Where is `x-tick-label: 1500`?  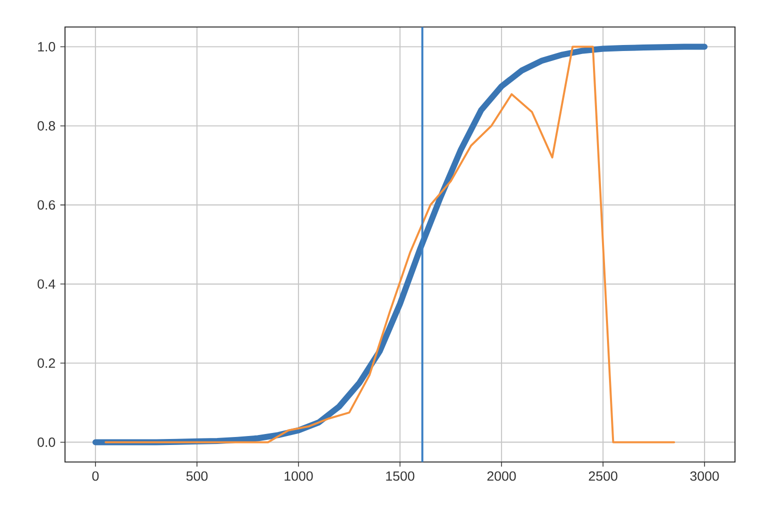
x-tick-label: 1500 is located at coordinates (400, 476).